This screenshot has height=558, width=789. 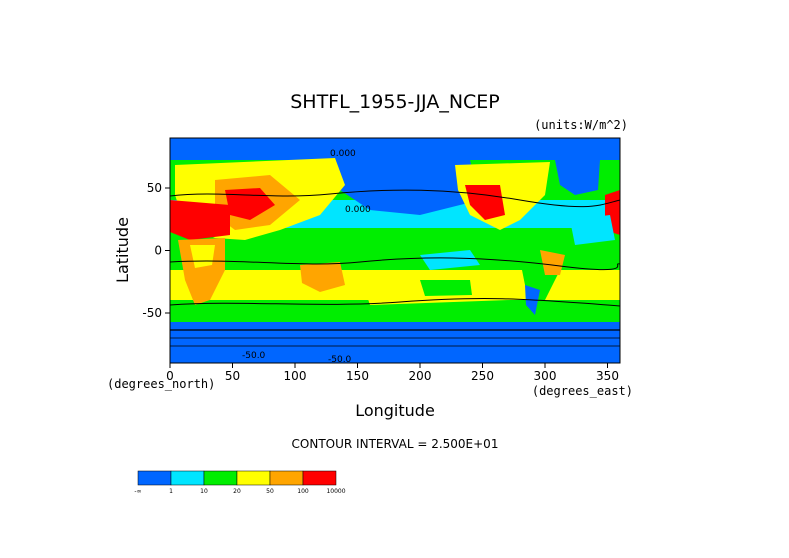 I want to click on colorbar-tick-label: 50, so click(x=270, y=491).